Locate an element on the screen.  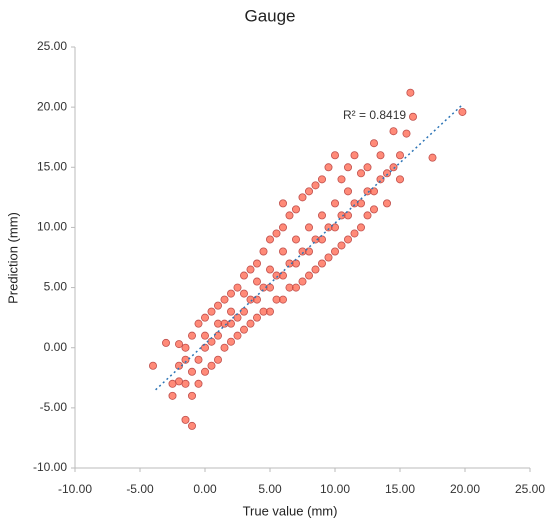
y-tick-label: 25.00 is located at coordinates (52, 46).